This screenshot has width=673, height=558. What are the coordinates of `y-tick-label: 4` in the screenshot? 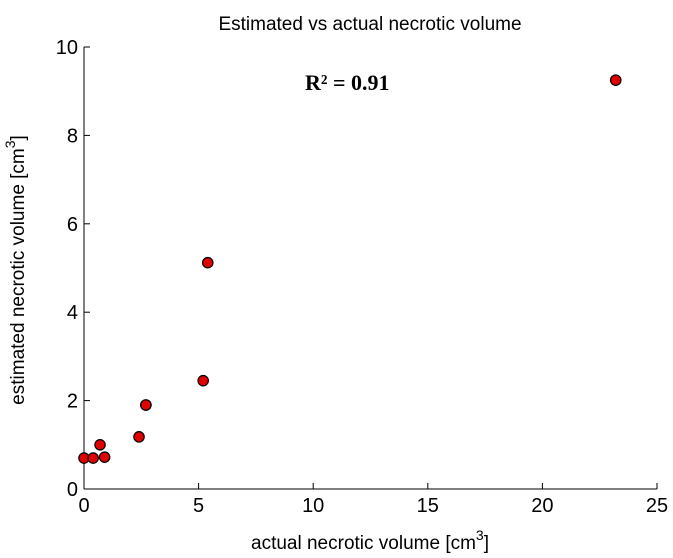 It's located at (72, 313).